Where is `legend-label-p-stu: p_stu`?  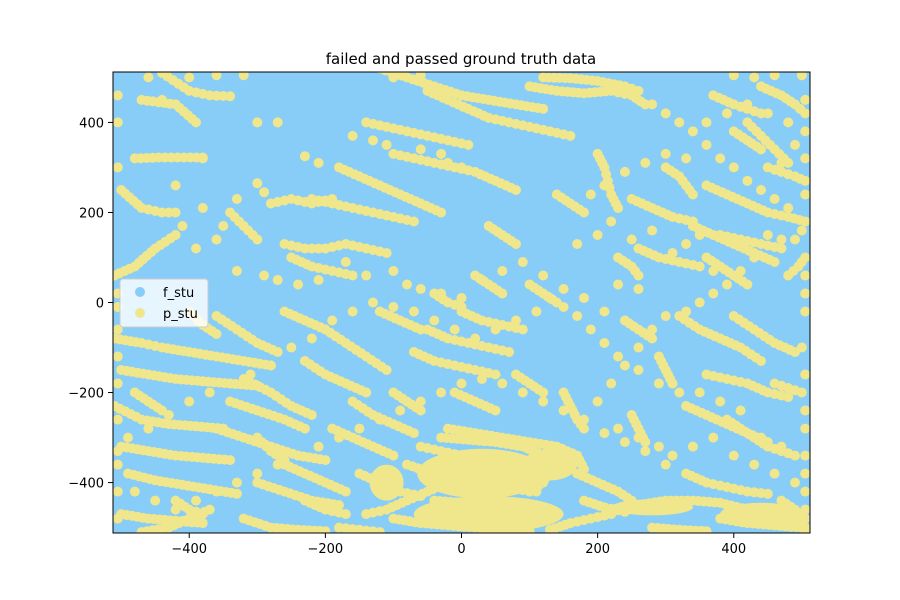
legend-label-p-stu: p_stu is located at coordinates (180, 314).